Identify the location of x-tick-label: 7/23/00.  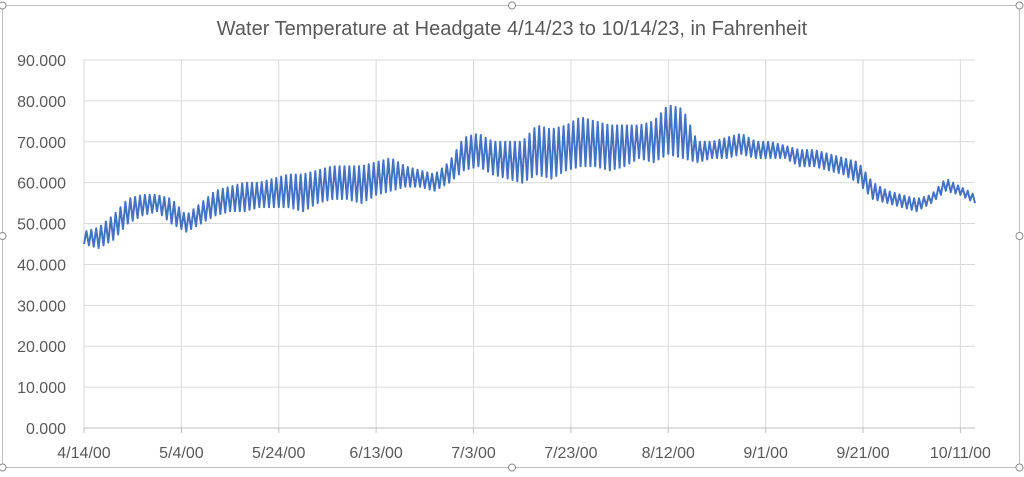
(570, 453).